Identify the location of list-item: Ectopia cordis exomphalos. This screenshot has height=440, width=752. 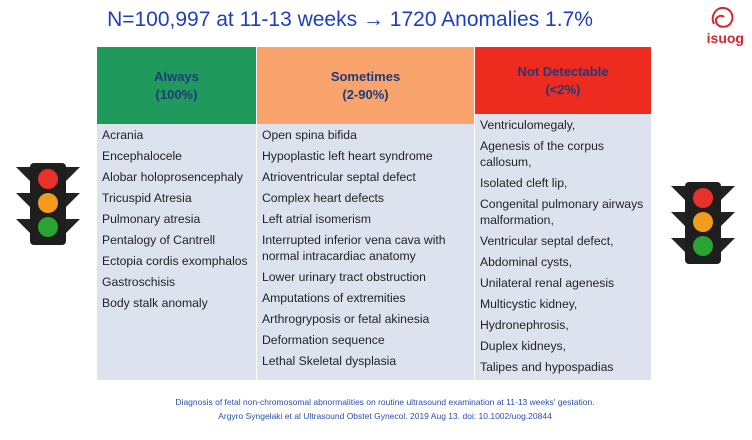
(175, 261).